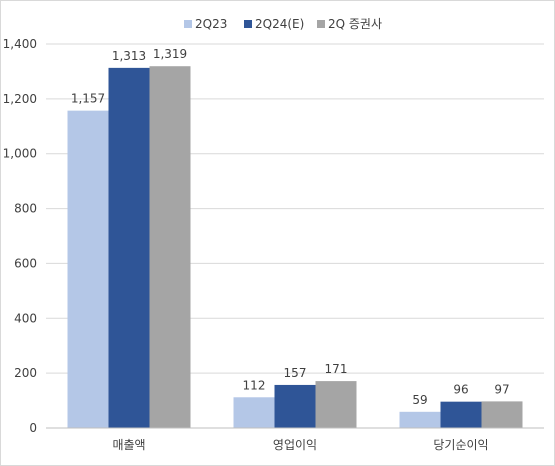 This screenshot has width=555, height=466. What do you see at coordinates (295, 445) in the screenshot?
I see `x-tick-label: 영업이익` at bounding box center [295, 445].